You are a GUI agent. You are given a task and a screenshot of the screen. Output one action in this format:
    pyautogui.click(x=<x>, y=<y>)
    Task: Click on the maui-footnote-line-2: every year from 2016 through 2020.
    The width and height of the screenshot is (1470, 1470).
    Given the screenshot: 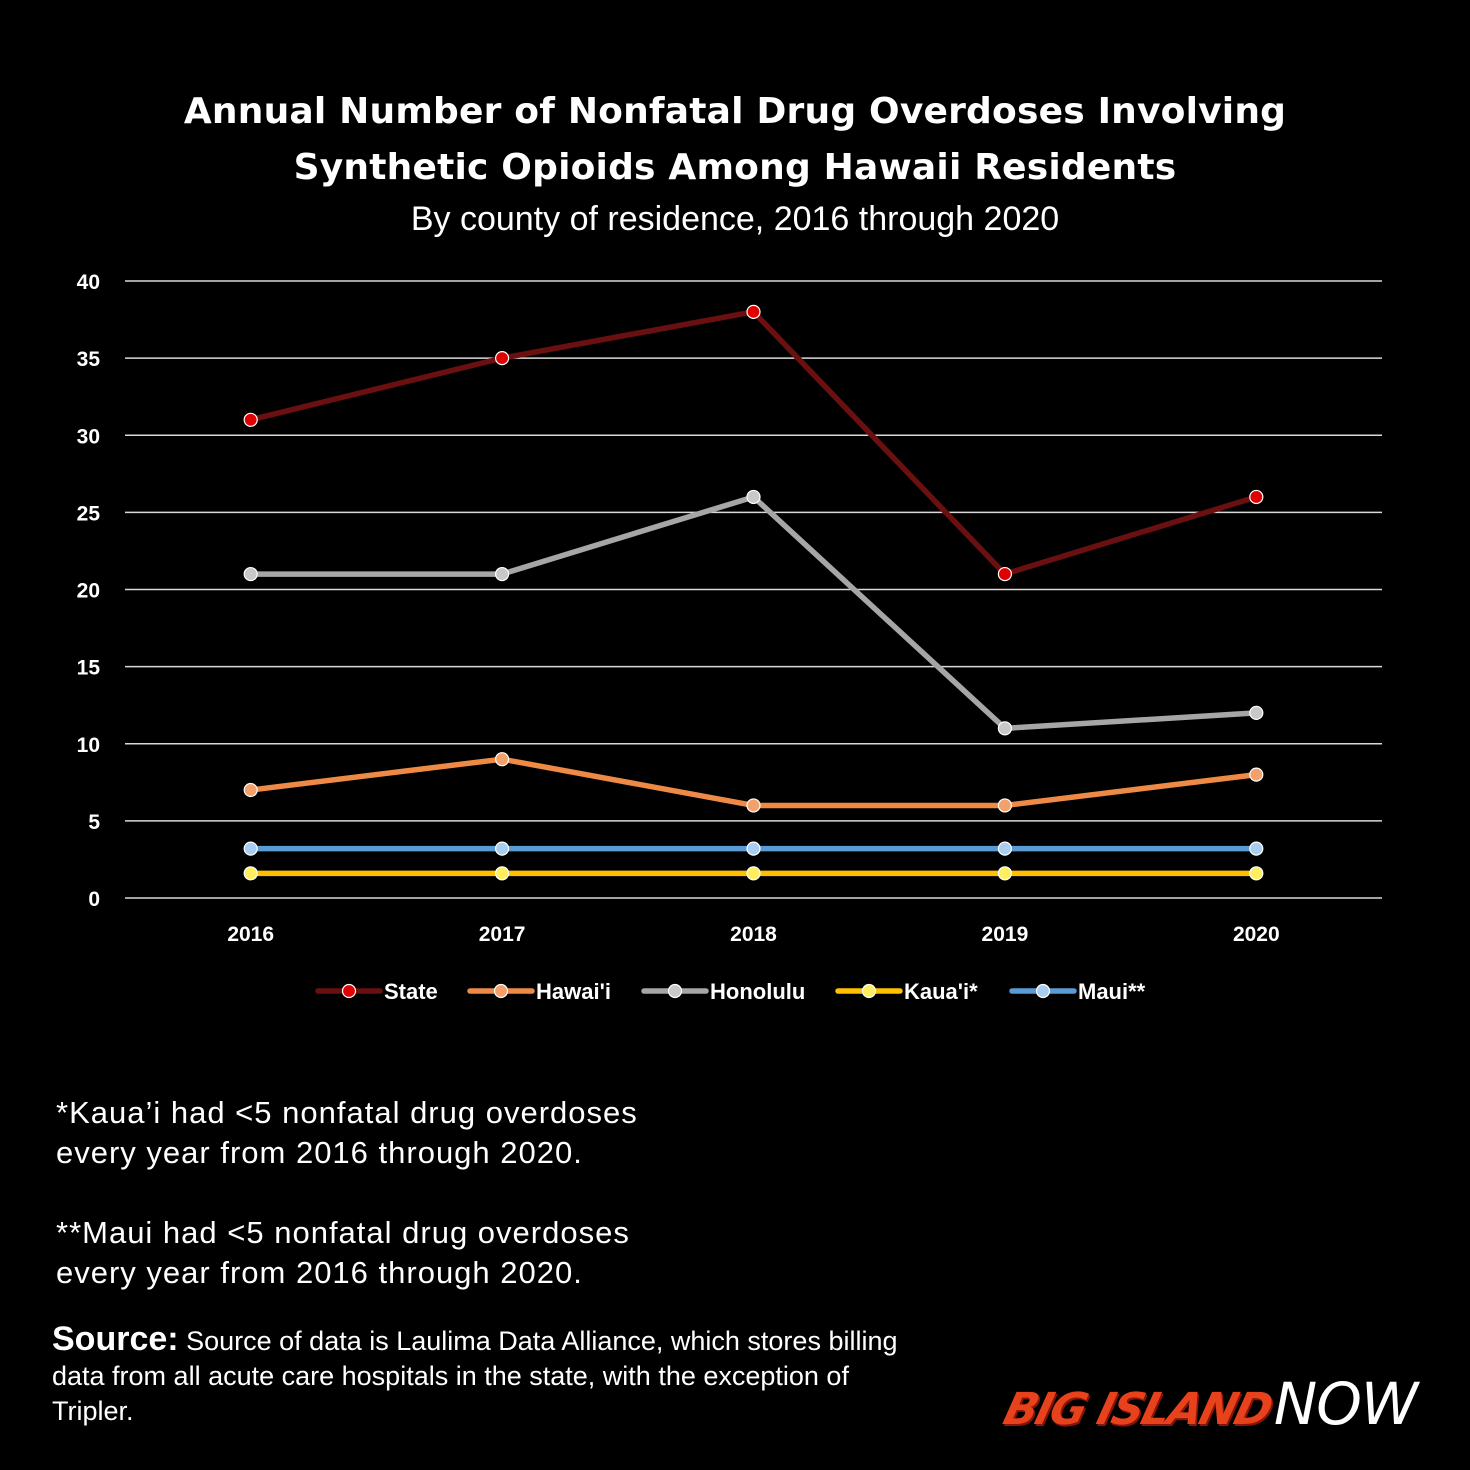 What is the action you would take?
    pyautogui.click(x=319, y=1272)
    